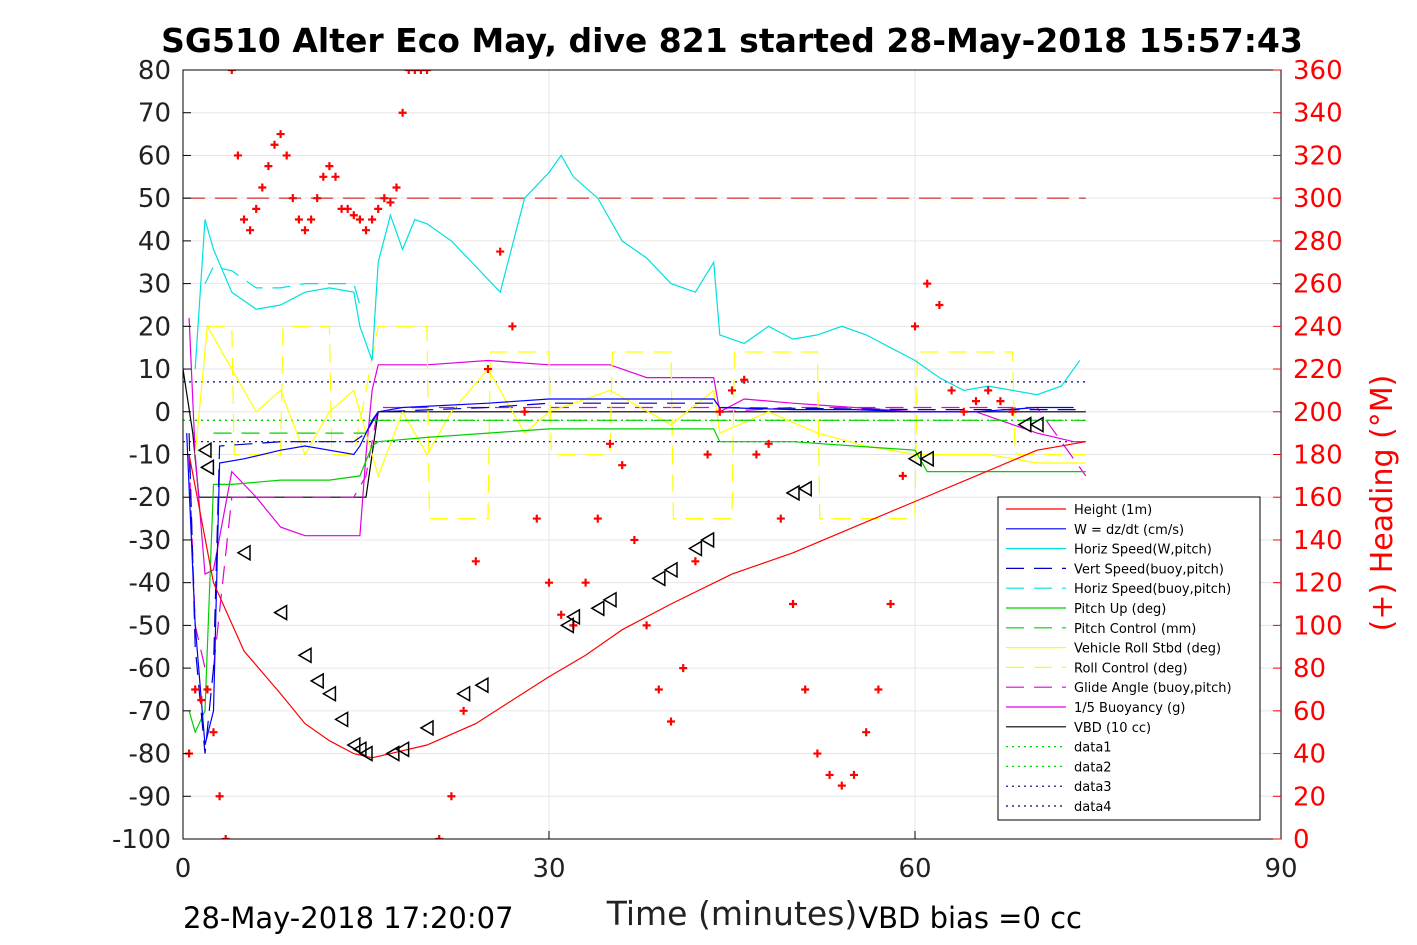 This screenshot has width=1417, height=945. What do you see at coordinates (1129, 658) in the screenshot?
I see `legend-box` at bounding box center [1129, 658].